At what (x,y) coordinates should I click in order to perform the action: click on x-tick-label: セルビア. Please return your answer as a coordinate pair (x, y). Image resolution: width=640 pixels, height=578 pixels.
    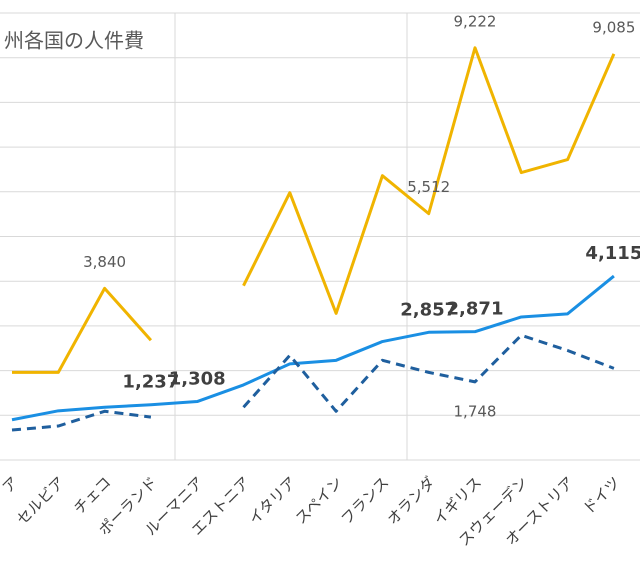
    Looking at the image, I should click on (40, 500).